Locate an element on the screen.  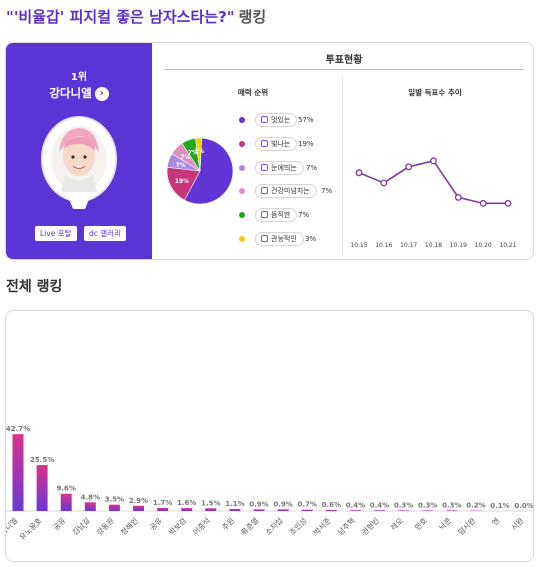
legend-percent: 19% is located at coordinates (306, 144).